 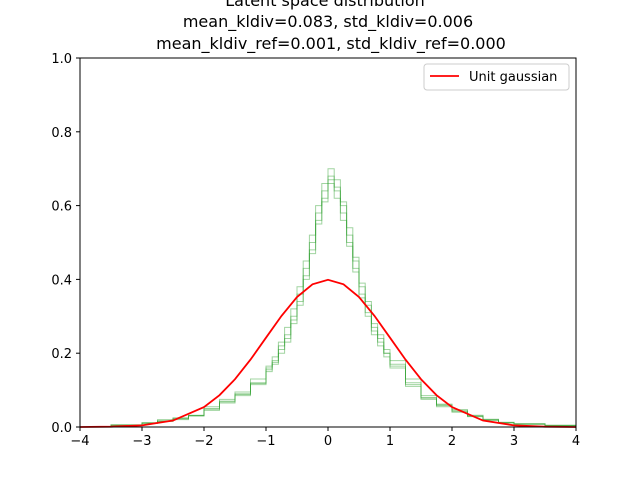 What do you see at coordinates (141, 441) in the screenshot?
I see `x-tick-label: −3` at bounding box center [141, 441].